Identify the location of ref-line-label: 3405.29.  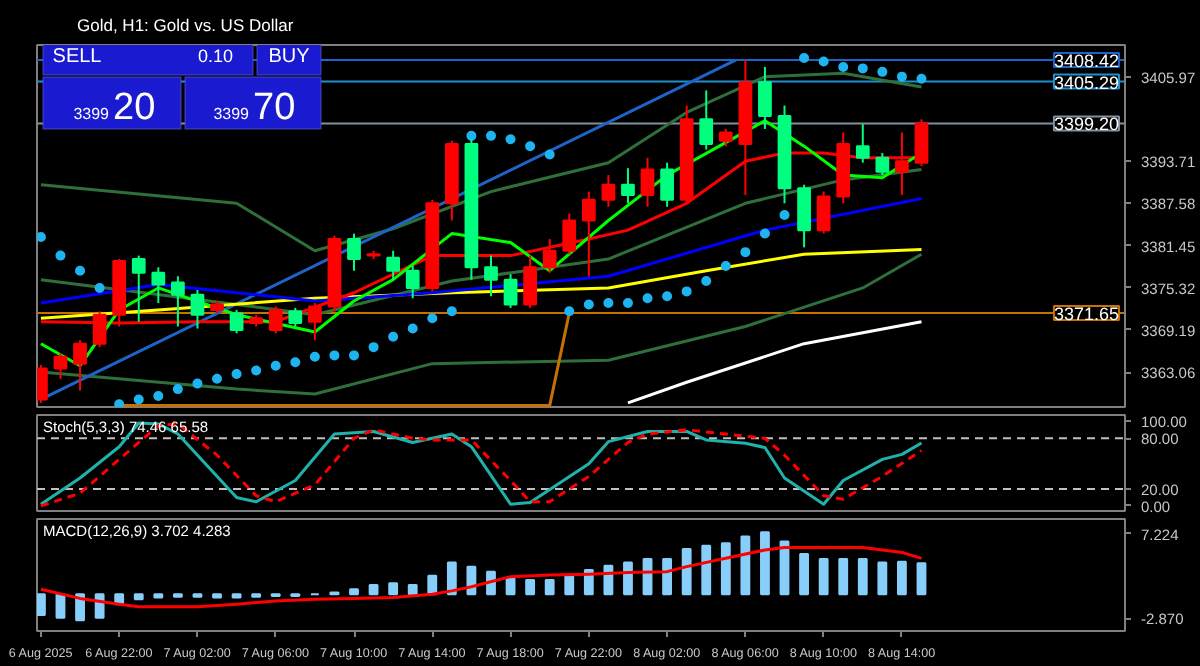
(1086, 82).